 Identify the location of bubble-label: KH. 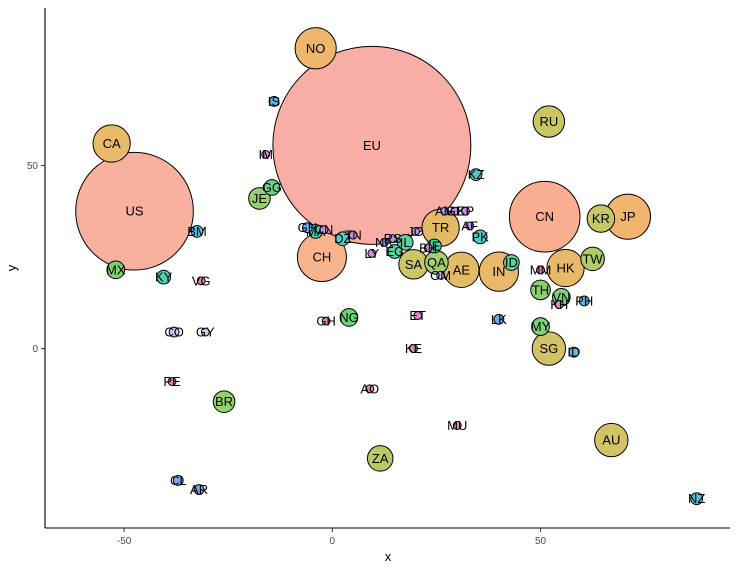
(559, 304).